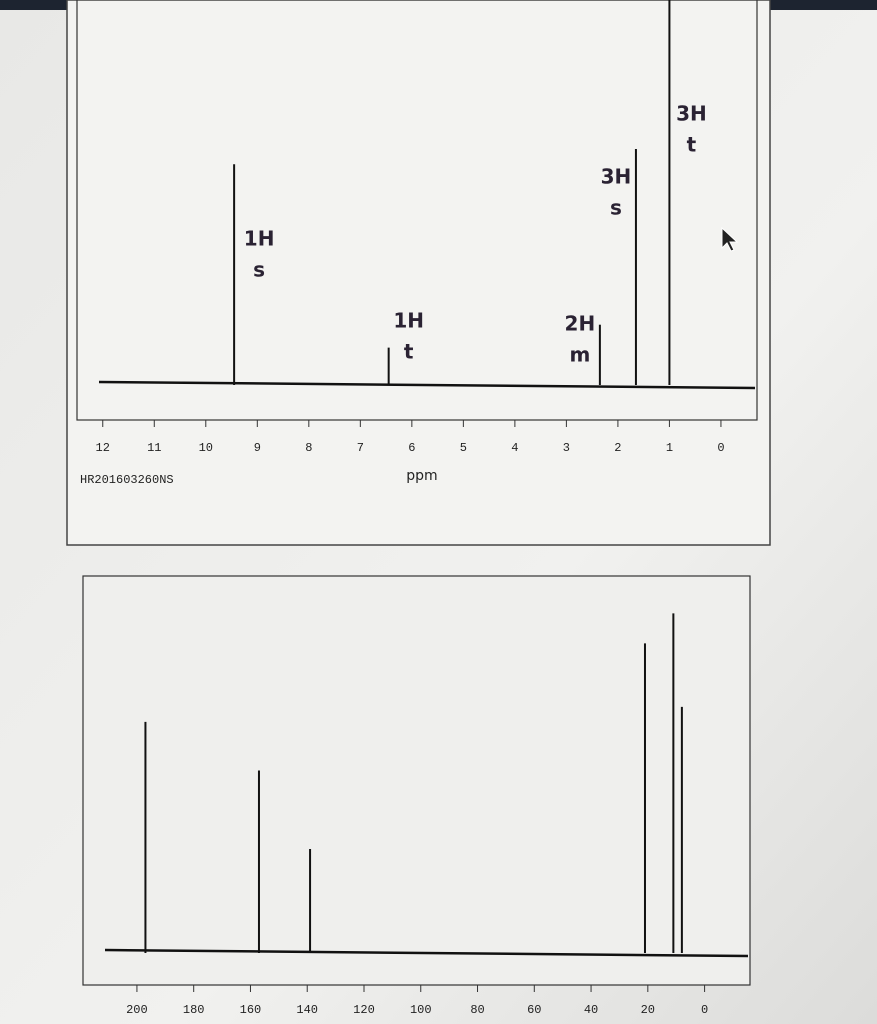 This screenshot has width=877, height=1024. What do you see at coordinates (617, 448) in the screenshot?
I see `x-tick-label: 2` at bounding box center [617, 448].